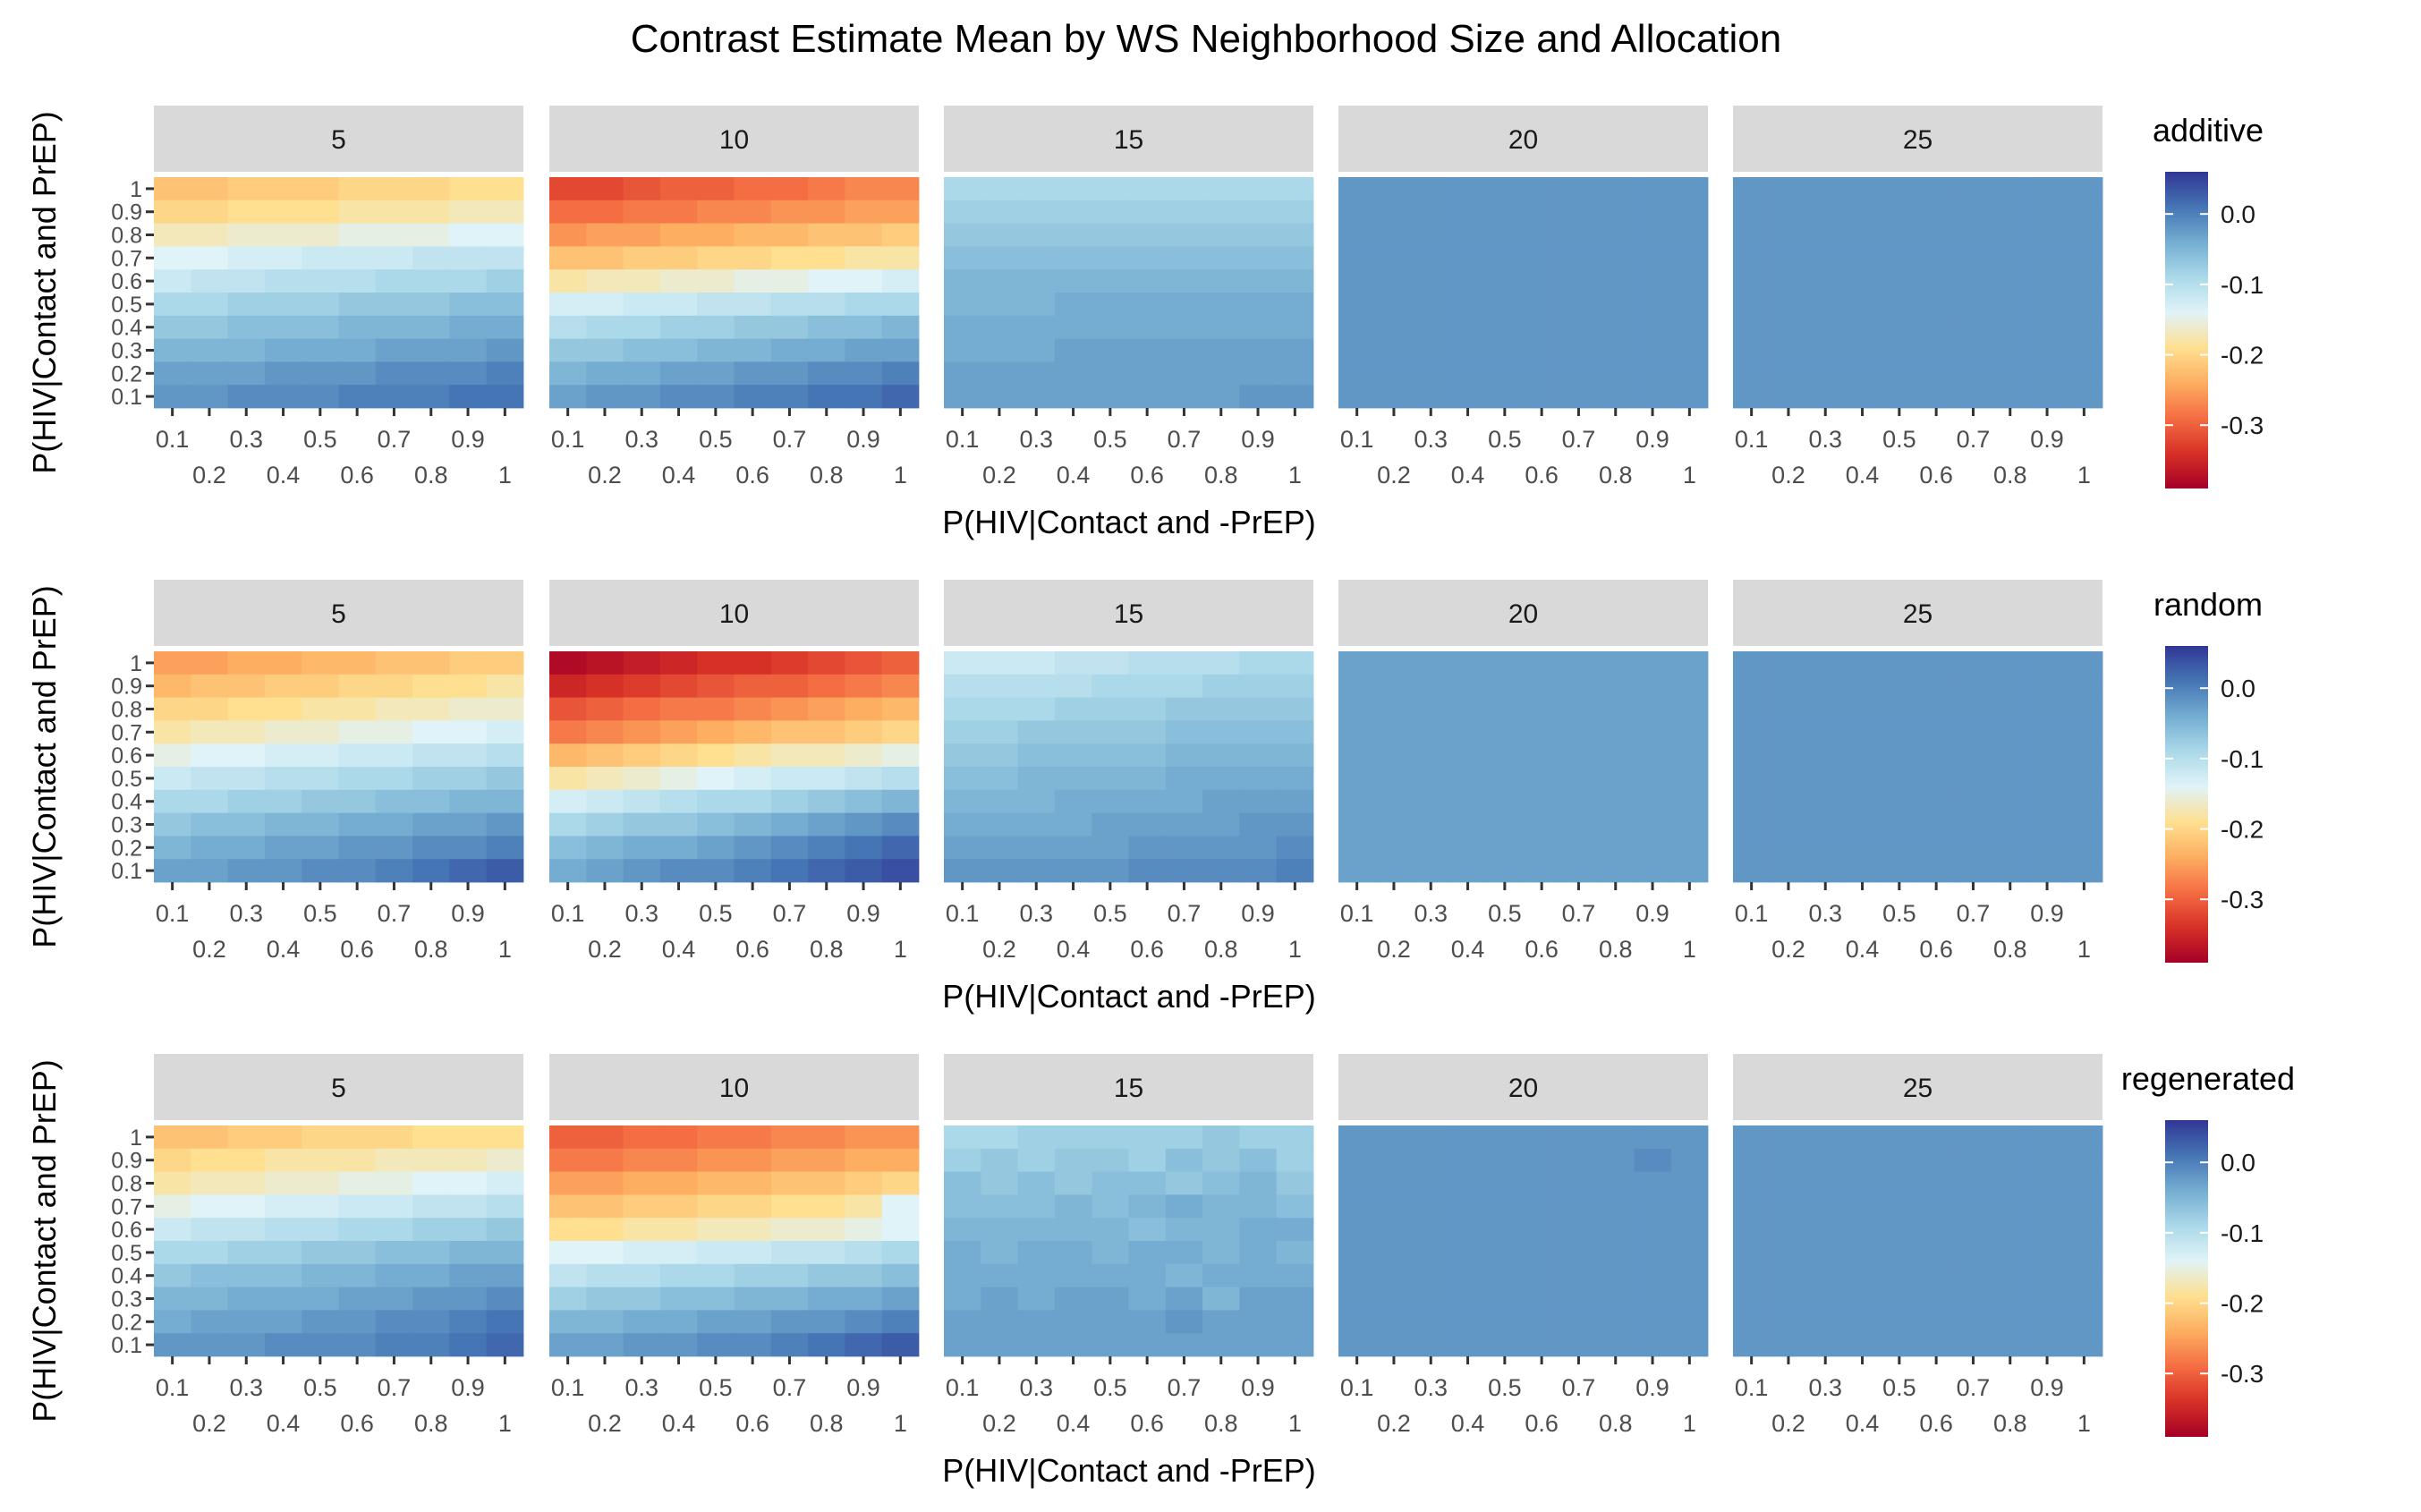  Describe the element at coordinates (1221, 475) in the screenshot. I see `x-tick-label: 0.8` at that location.